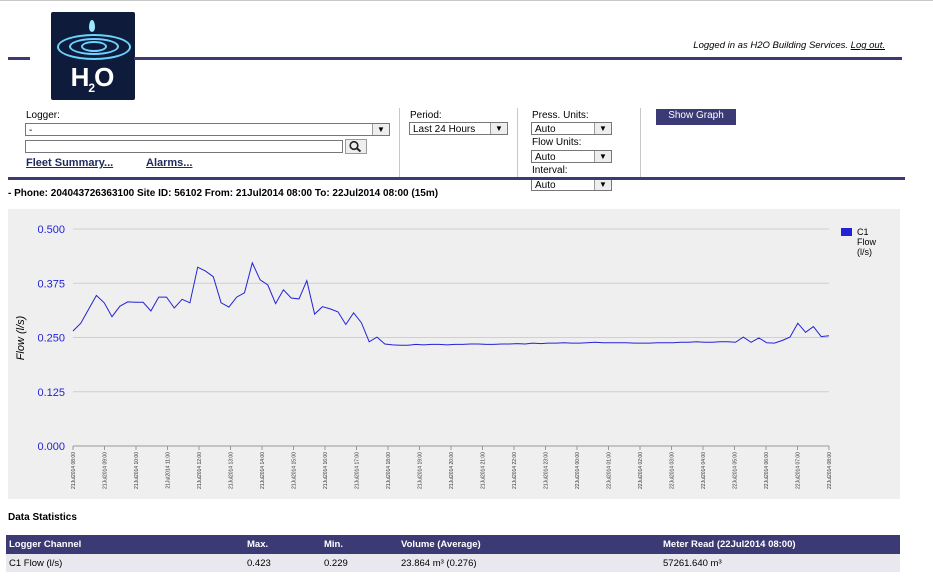  I want to click on x-tick-label: 22Jul2014 04:00, so click(704, 470).